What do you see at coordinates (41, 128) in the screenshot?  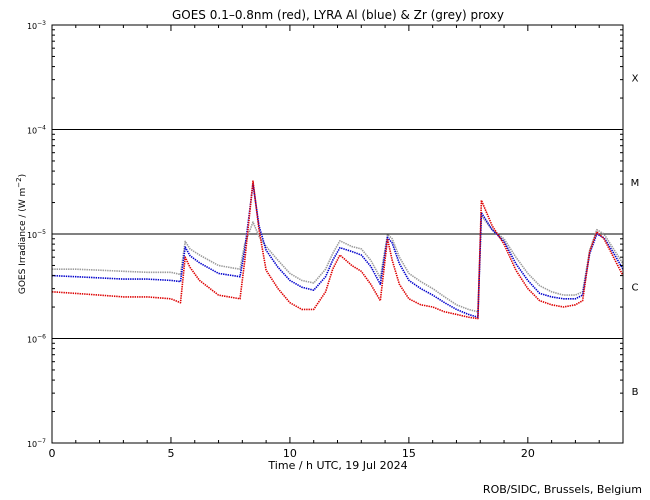 I see `y-tick-label-exp: −4` at bounding box center [41, 128].